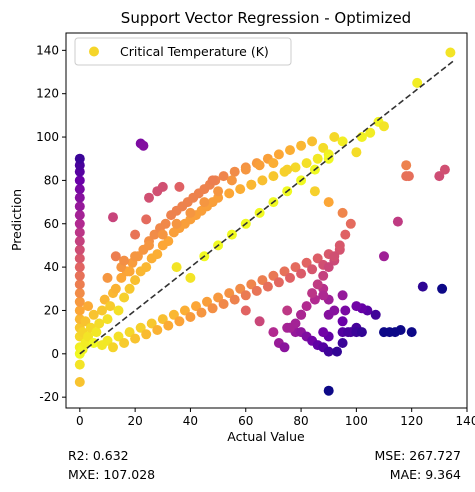  What do you see at coordinates (266, 436) in the screenshot?
I see `x-axis-label: Actual Value` at bounding box center [266, 436].